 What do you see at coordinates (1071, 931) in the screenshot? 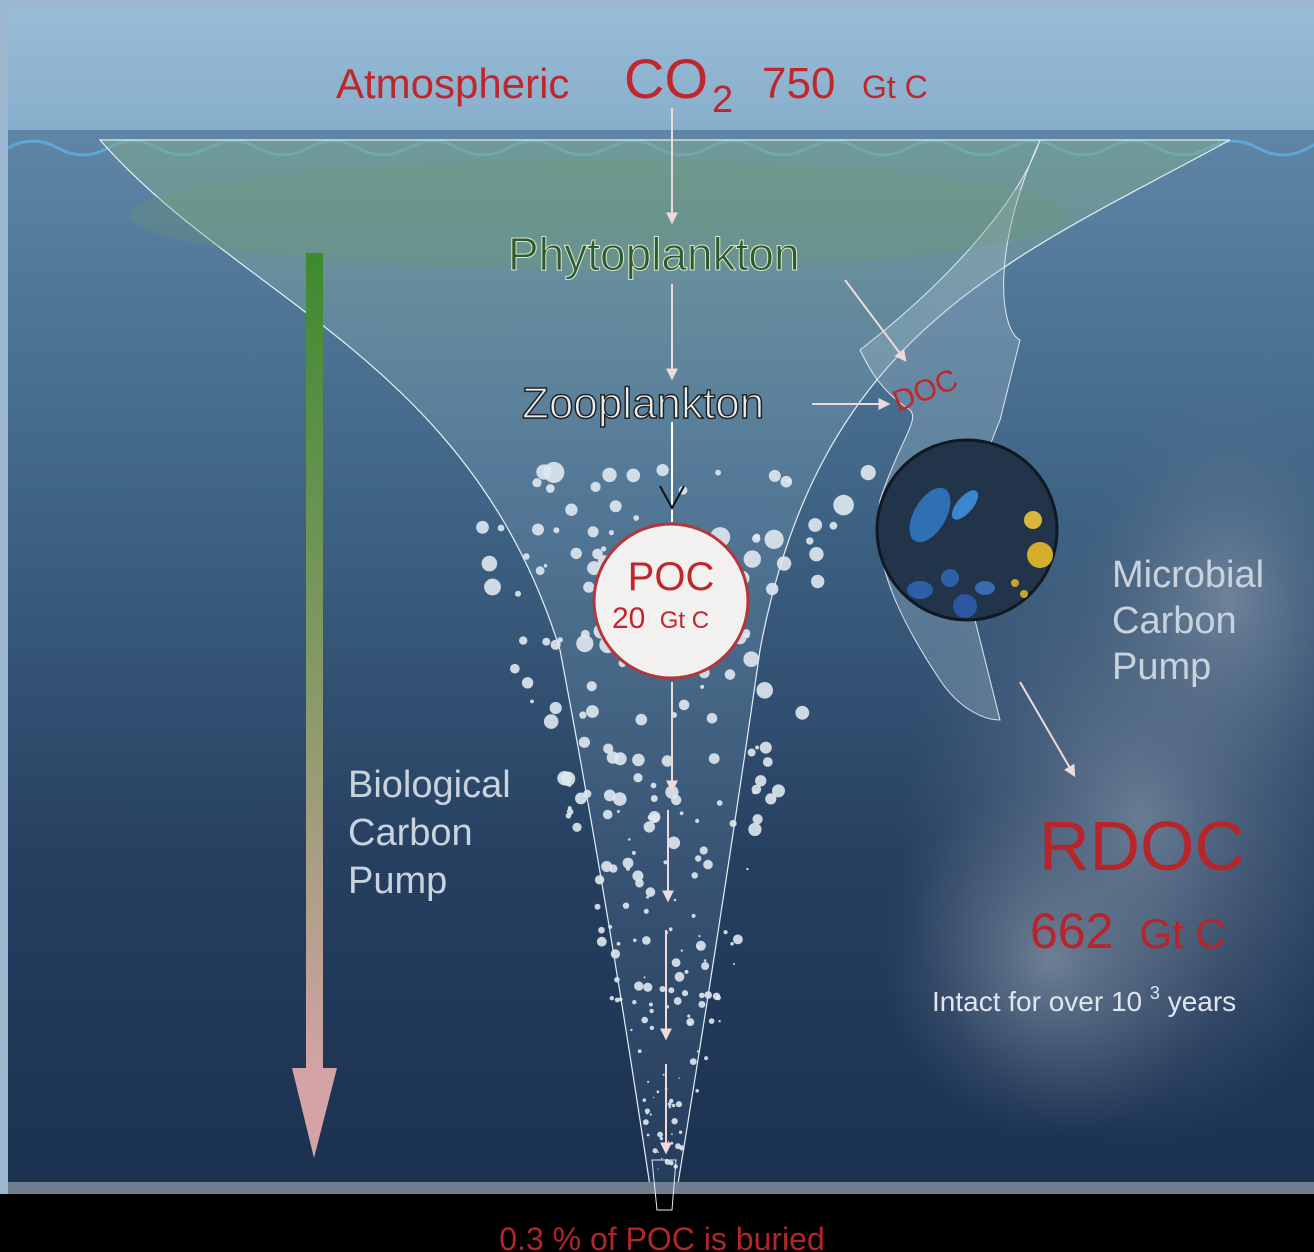
I see `rdoc-value: 662` at bounding box center [1071, 931].